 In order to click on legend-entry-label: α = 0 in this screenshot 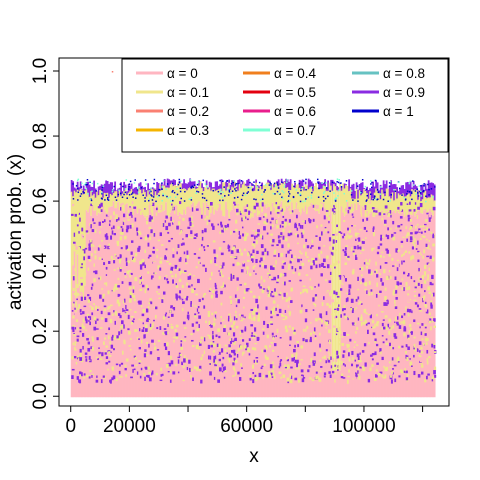, I will do `click(182, 73)`.